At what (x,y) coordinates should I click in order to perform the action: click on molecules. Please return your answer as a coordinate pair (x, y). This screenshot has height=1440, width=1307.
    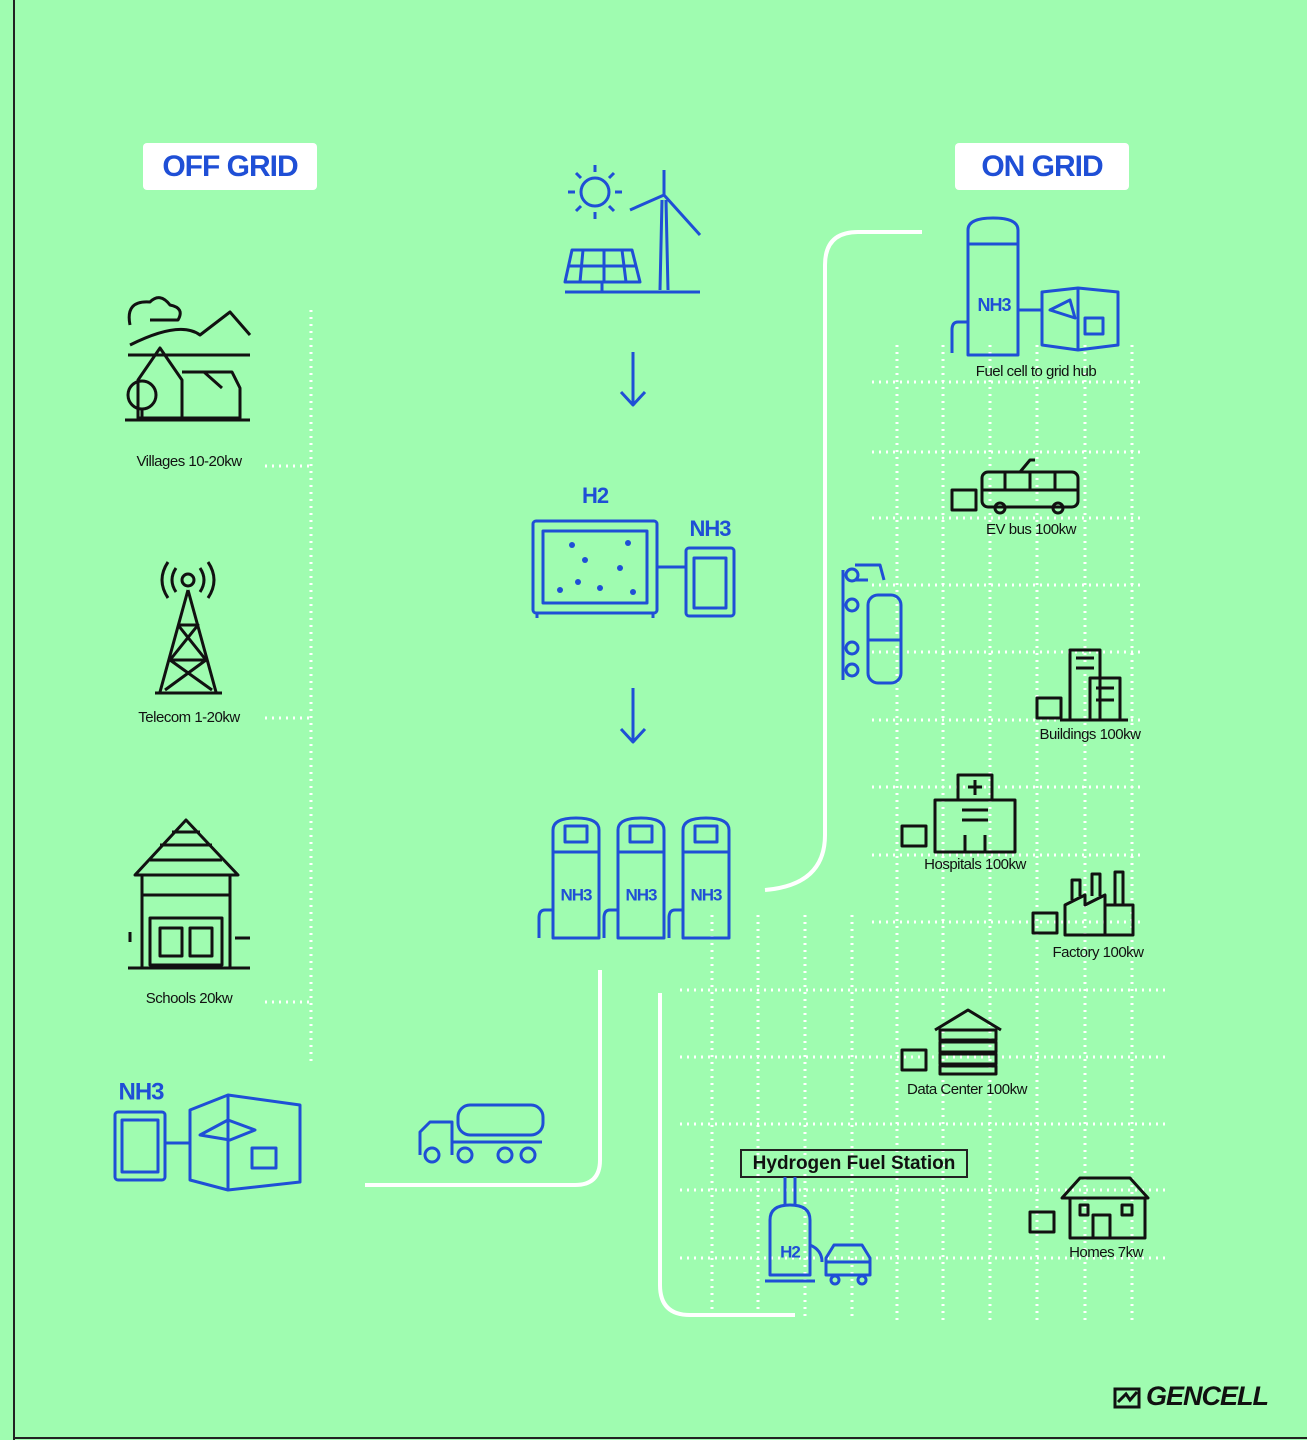
    Looking at the image, I should click on (596, 567).